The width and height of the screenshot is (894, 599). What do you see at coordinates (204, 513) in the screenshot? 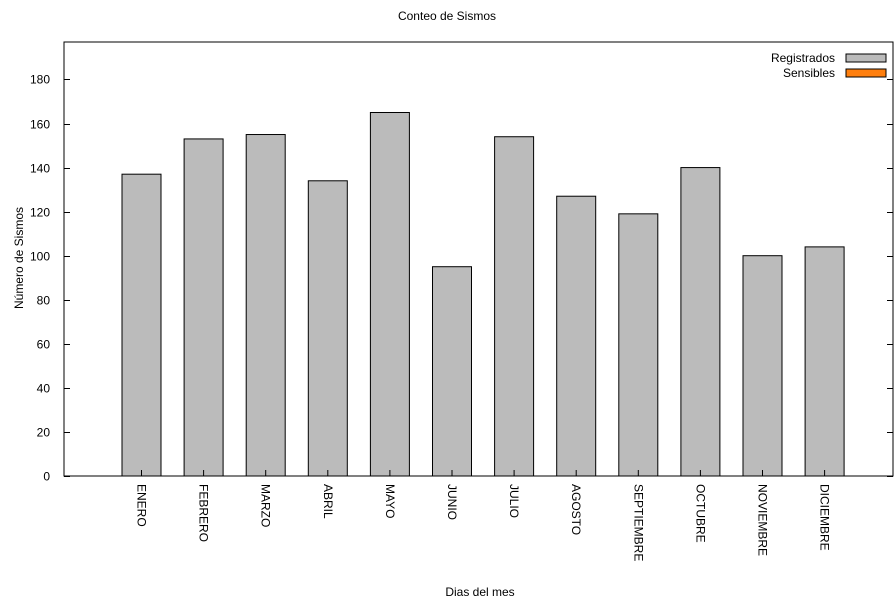
I see `x-tick-label: FEBRERO` at bounding box center [204, 513].